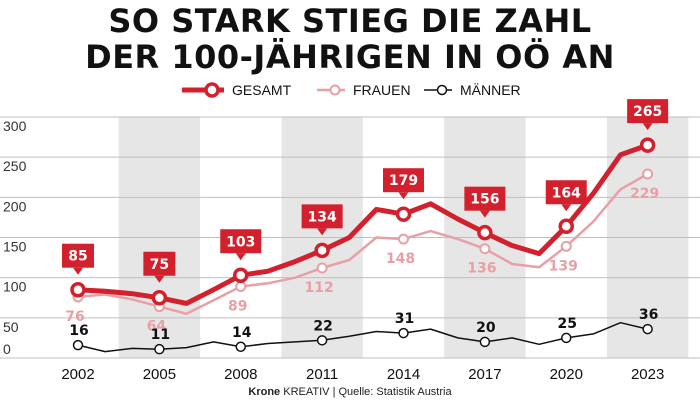  I want to click on x-tick-label: 2017, so click(484, 374).